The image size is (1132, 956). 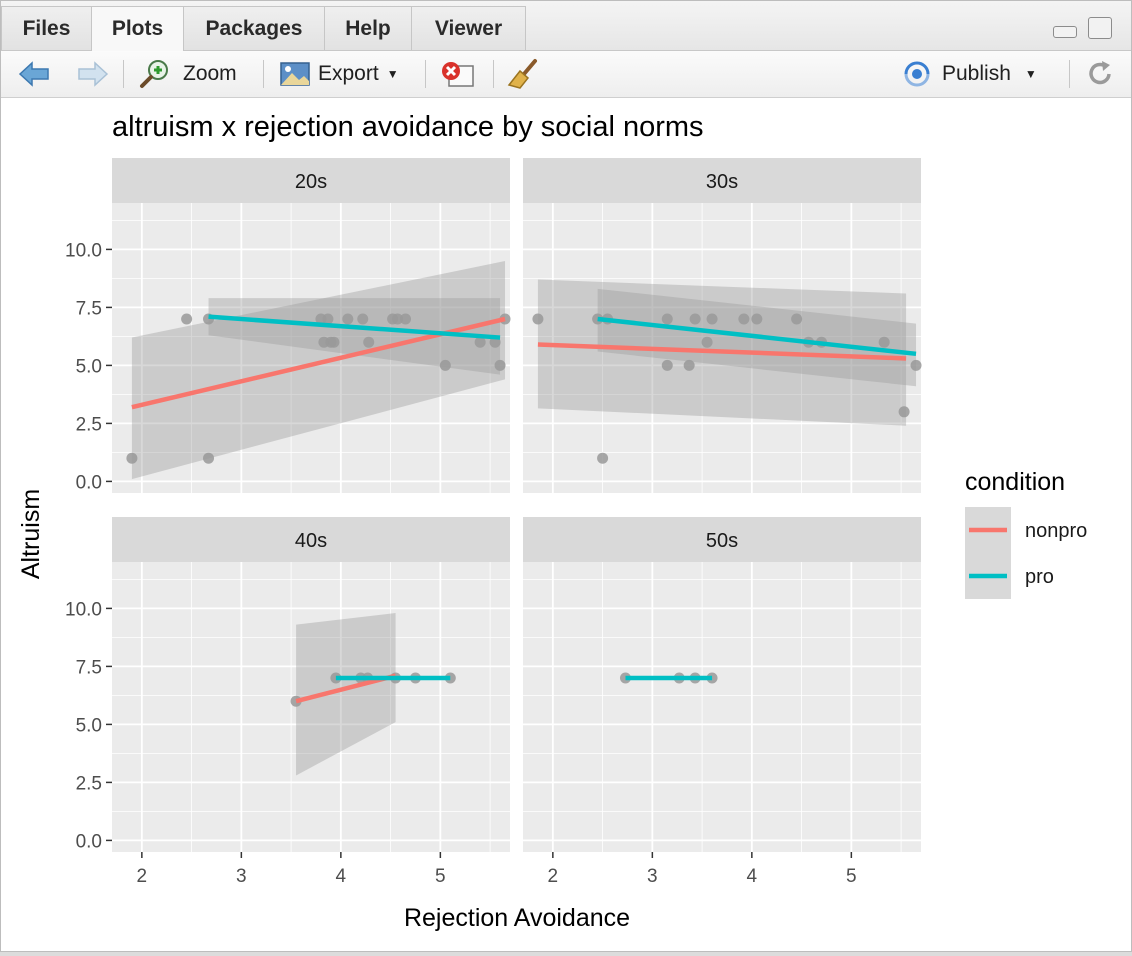 What do you see at coordinates (254, 28) in the screenshot?
I see `tab-packages: Packages` at bounding box center [254, 28].